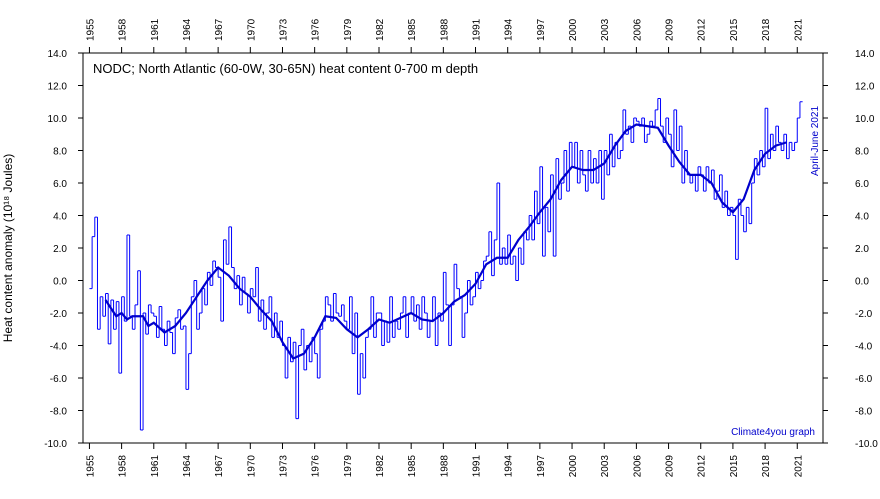  I want to click on y-axis-label: Heat content anomaly (10¹⁸ Joules), so click(8, 248).